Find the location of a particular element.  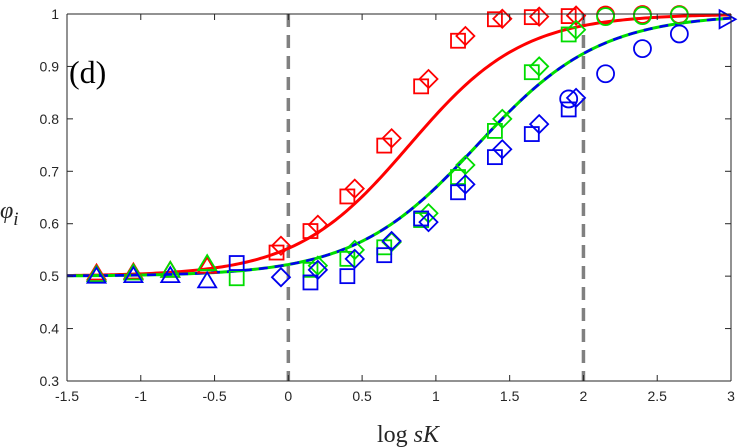

x-tick-label: 0.5 is located at coordinates (362, 396).